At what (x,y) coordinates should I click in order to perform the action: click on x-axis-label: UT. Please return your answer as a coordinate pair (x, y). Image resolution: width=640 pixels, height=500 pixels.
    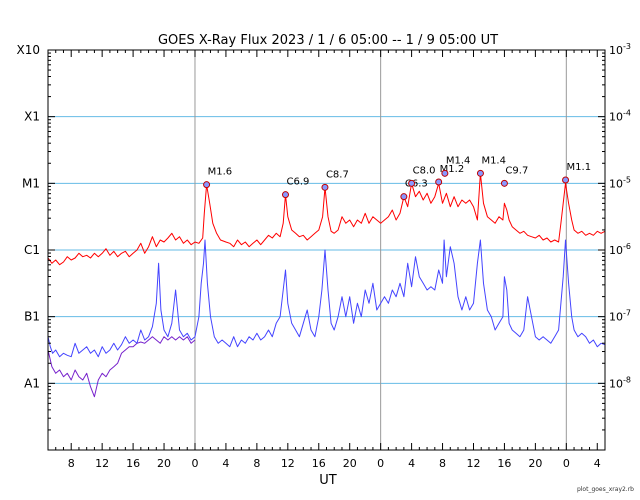
    Looking at the image, I should click on (328, 480).